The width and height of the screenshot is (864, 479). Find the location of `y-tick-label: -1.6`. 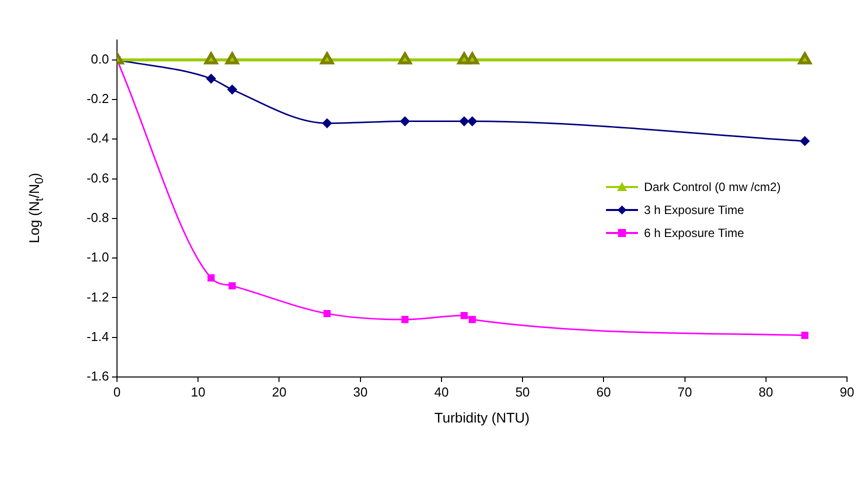

y-tick-label: -1.6 is located at coordinates (97, 376).